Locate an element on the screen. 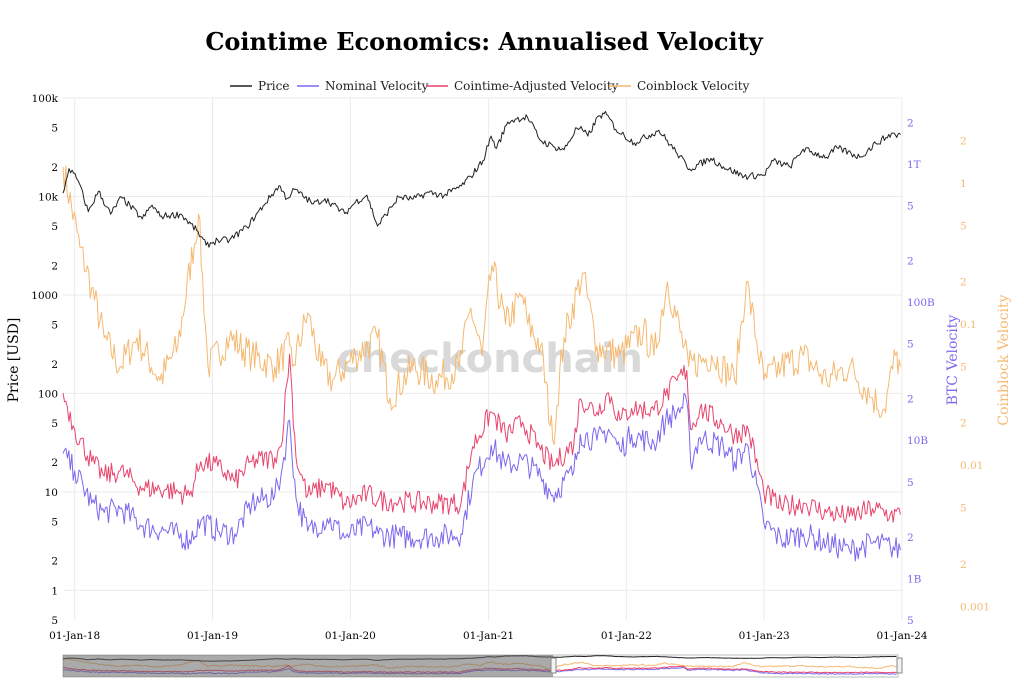  legend-item-price: Price is located at coordinates (259, 86).